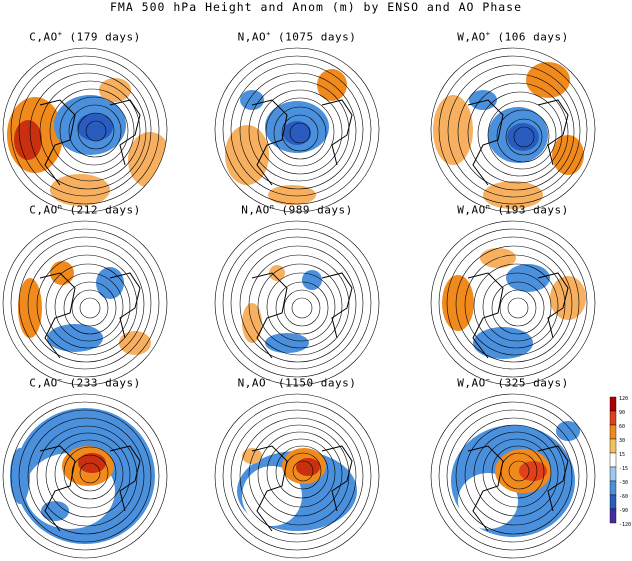 The height and width of the screenshot is (561, 632). Describe the element at coordinates (513, 210) in the screenshot. I see `panel-title: W,AOn (193 days)` at that location.